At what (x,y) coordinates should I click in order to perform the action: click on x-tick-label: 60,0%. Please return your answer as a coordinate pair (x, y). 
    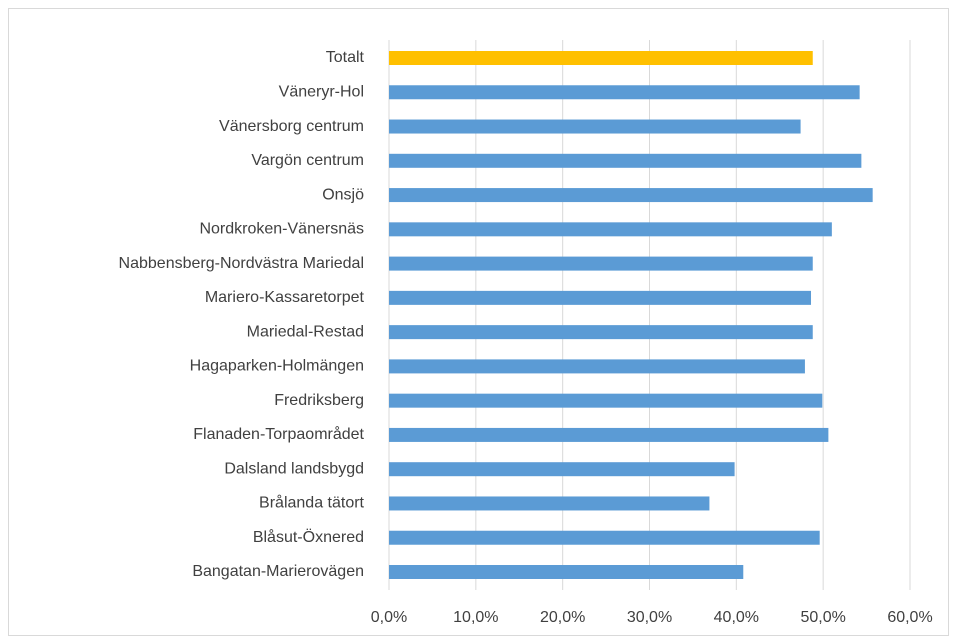
    Looking at the image, I should click on (909, 617).